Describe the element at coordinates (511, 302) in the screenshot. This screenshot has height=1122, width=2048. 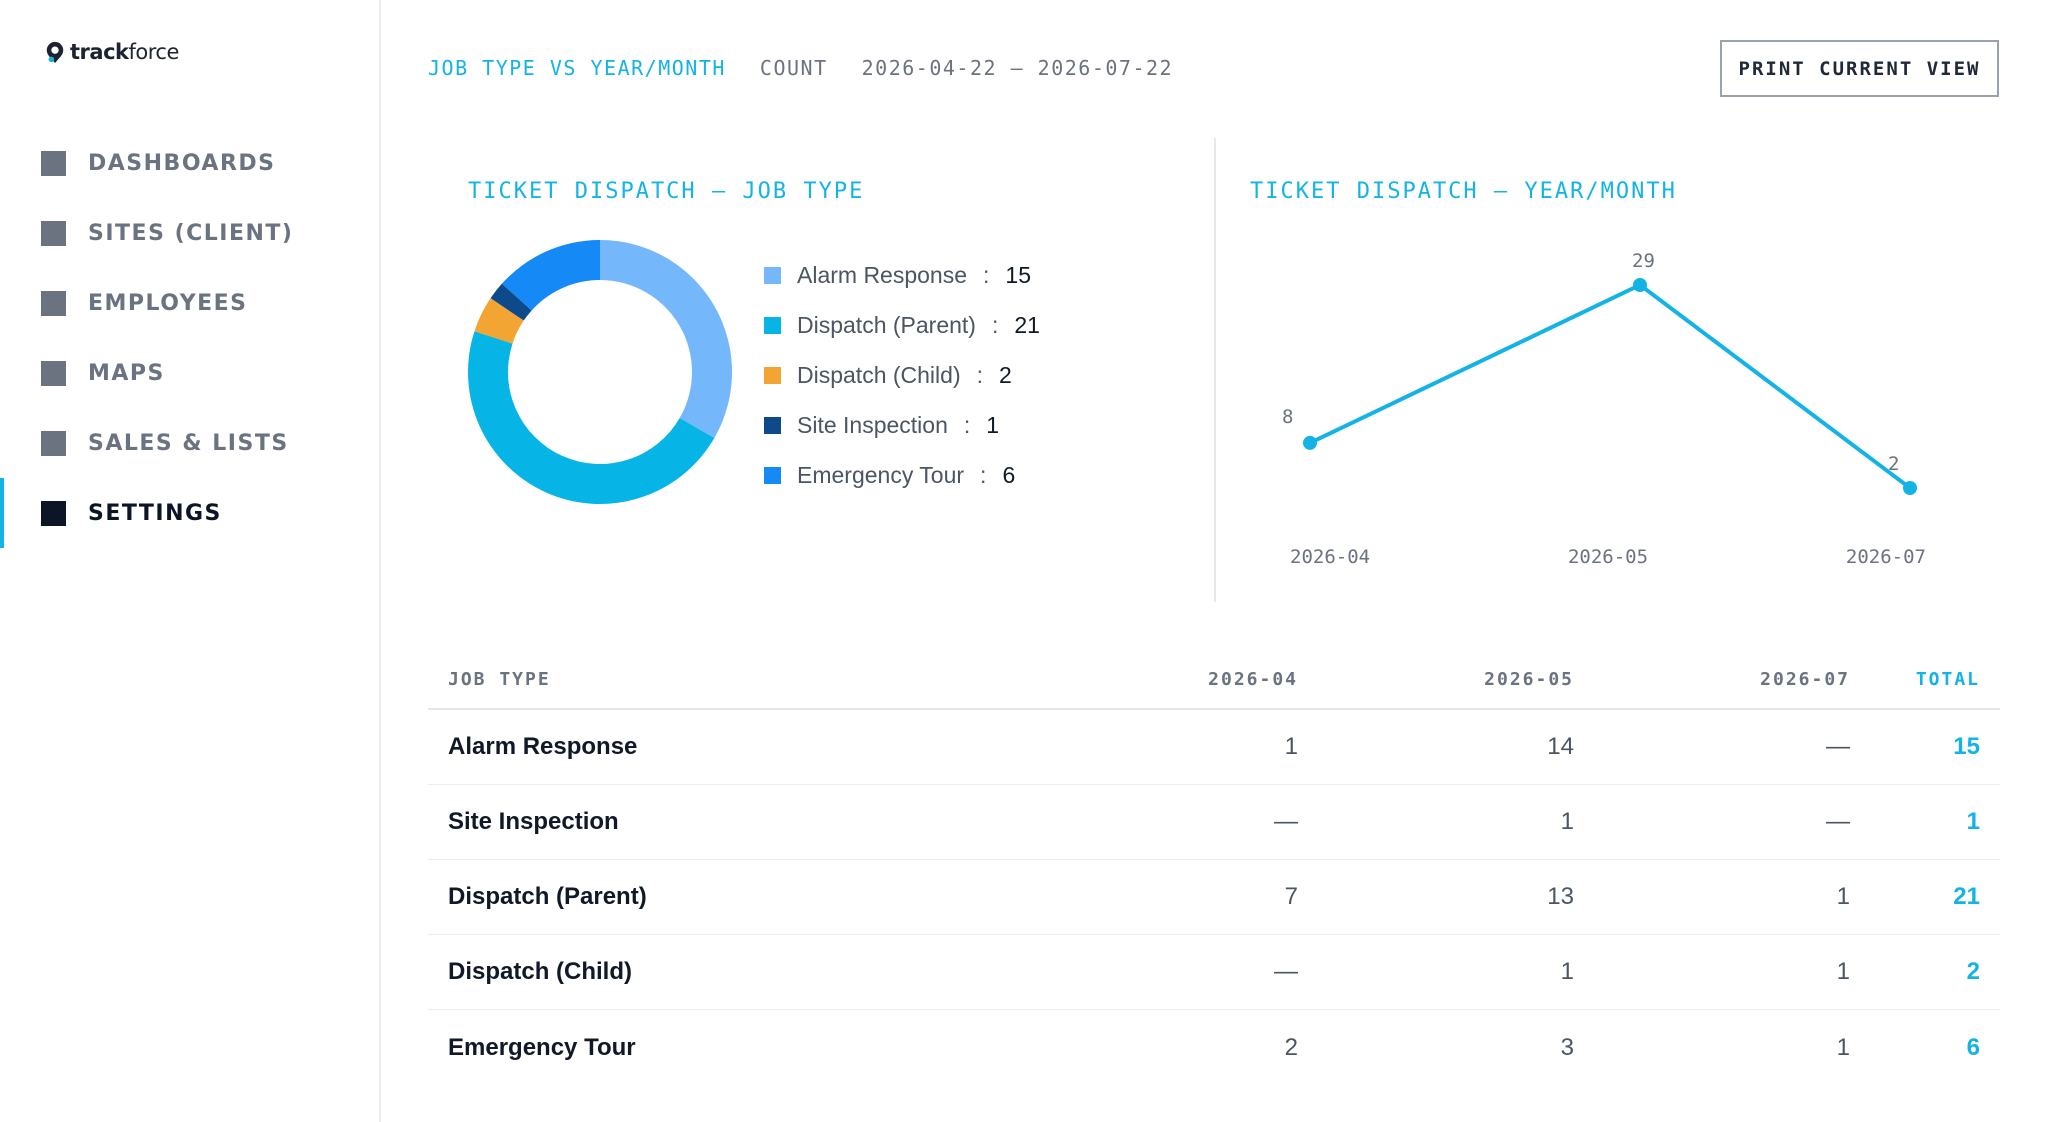
I see `donut-slice-site-inspection` at that location.